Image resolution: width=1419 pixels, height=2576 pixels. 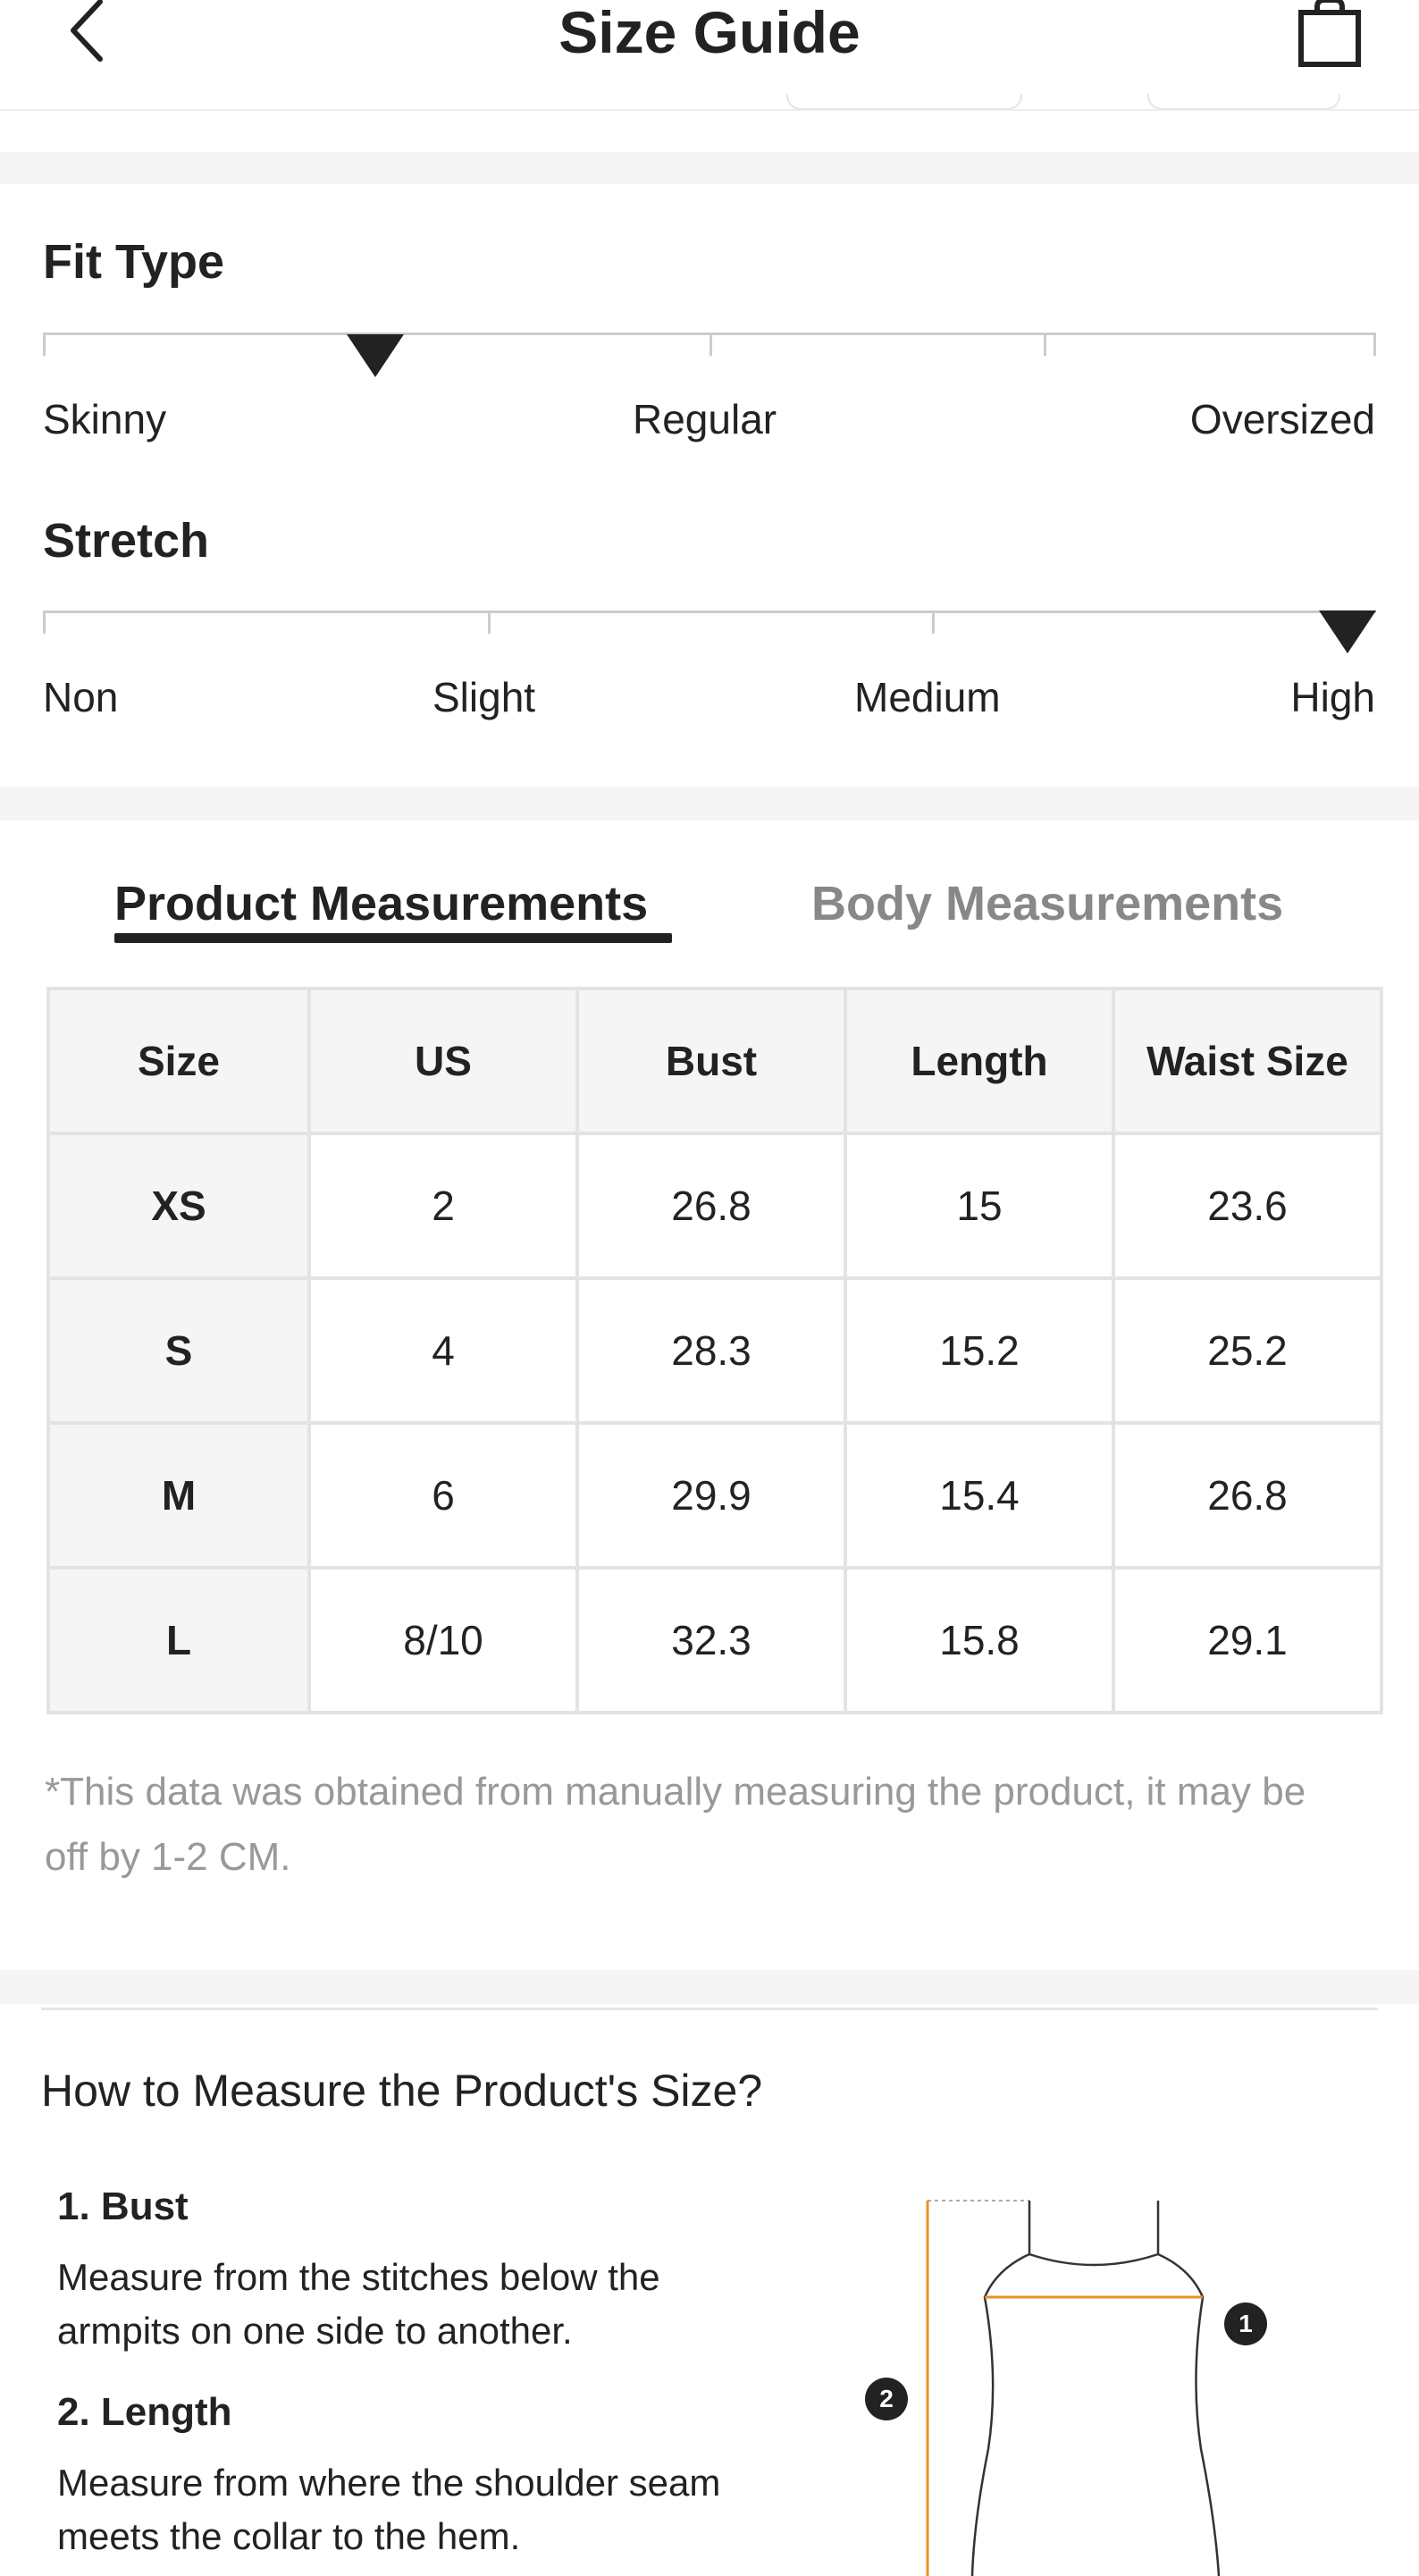 I want to click on back-button, so click(x=85, y=32).